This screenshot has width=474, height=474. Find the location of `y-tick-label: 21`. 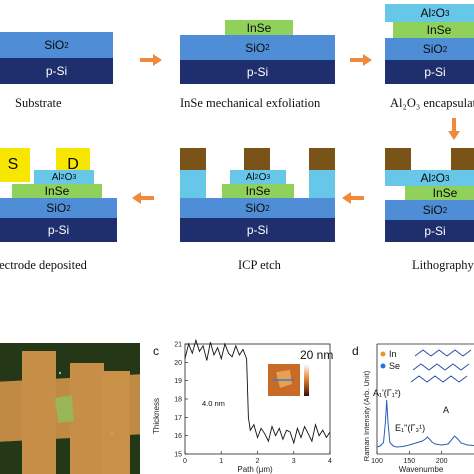

y-tick-label: 21 is located at coordinates (178, 345).